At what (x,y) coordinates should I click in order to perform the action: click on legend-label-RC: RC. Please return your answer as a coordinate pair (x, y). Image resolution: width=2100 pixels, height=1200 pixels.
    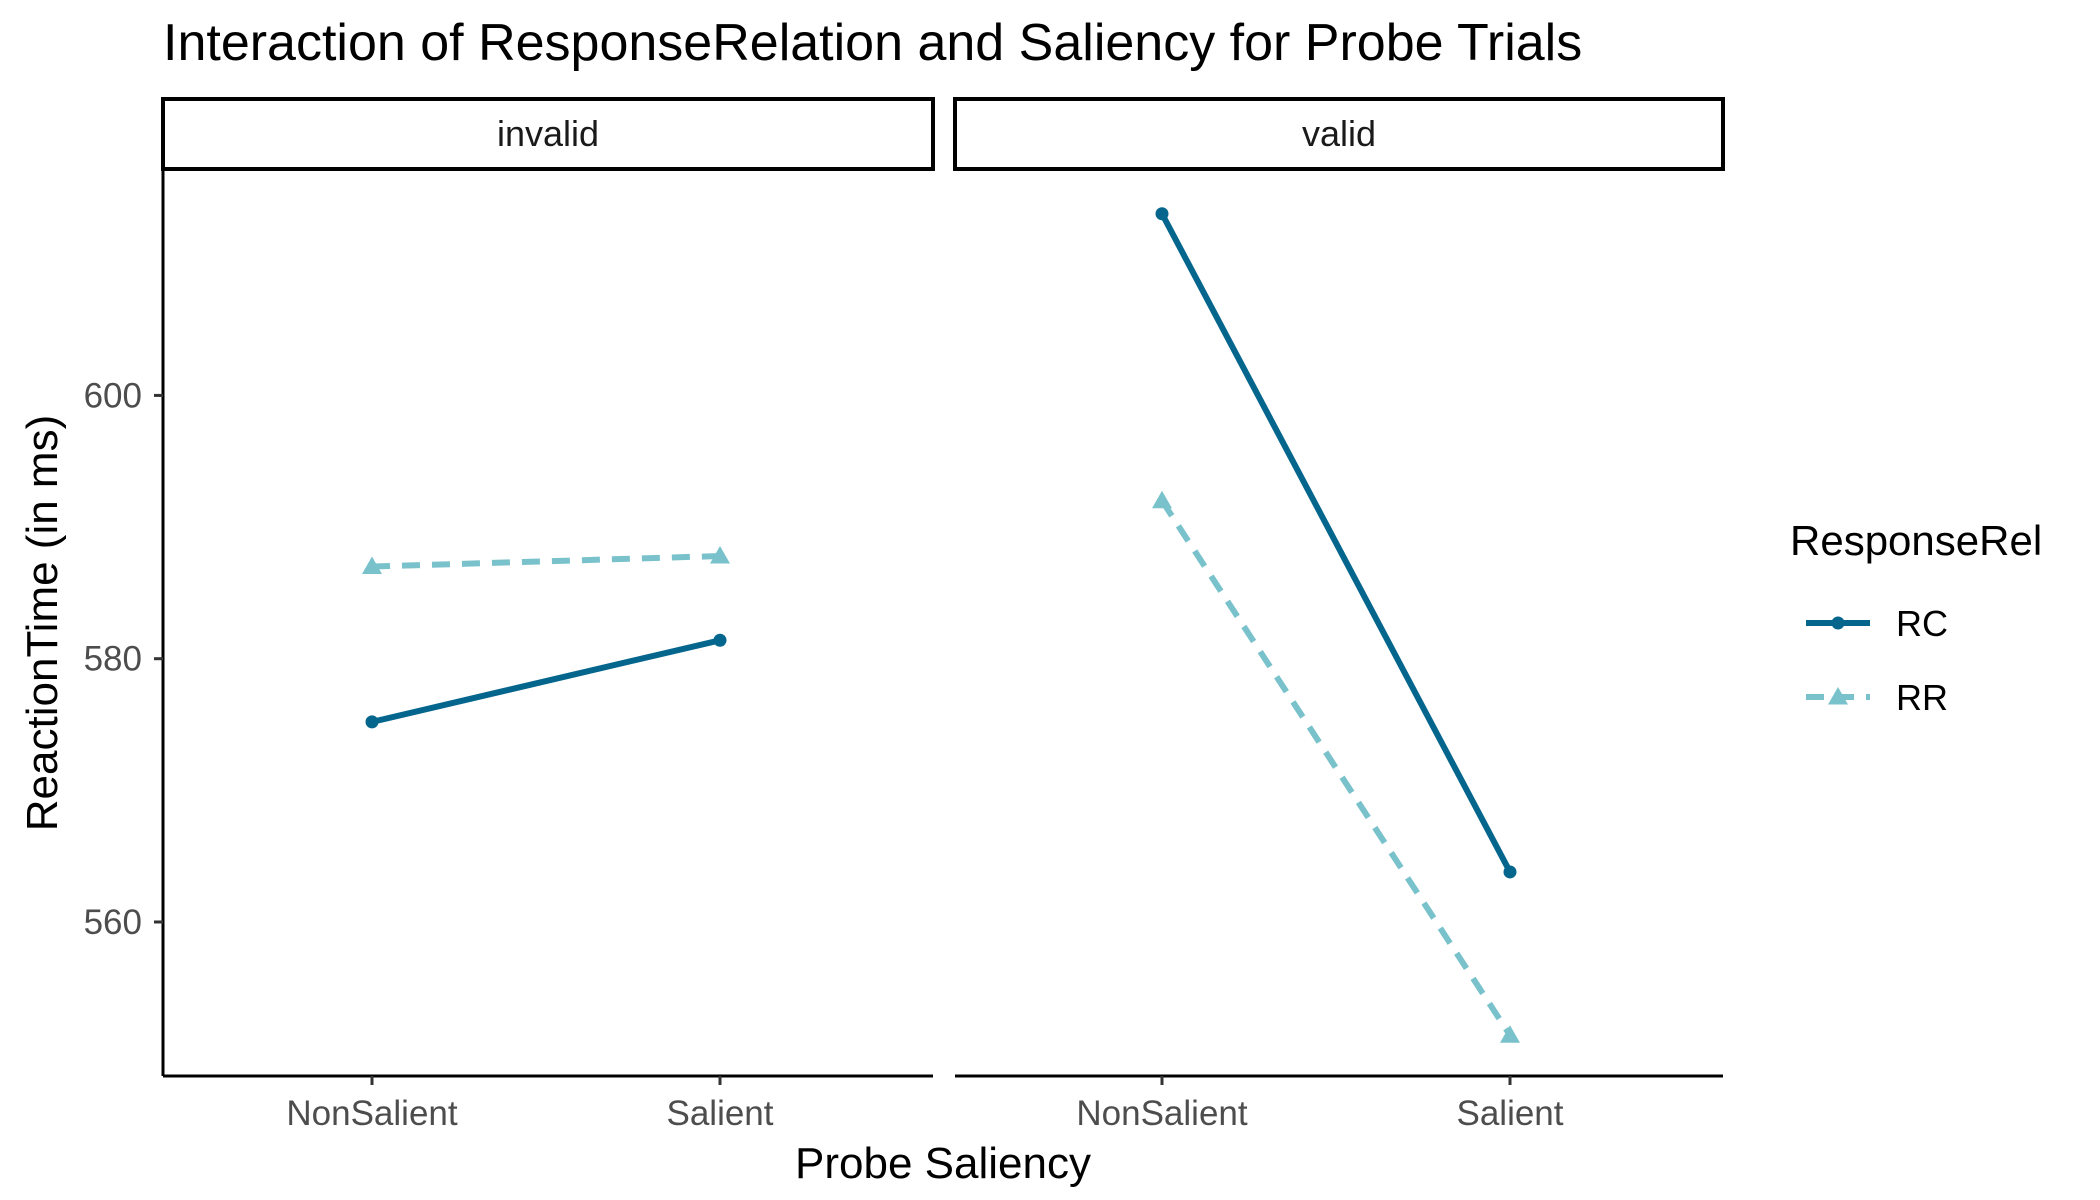
    Looking at the image, I should click on (1922, 623).